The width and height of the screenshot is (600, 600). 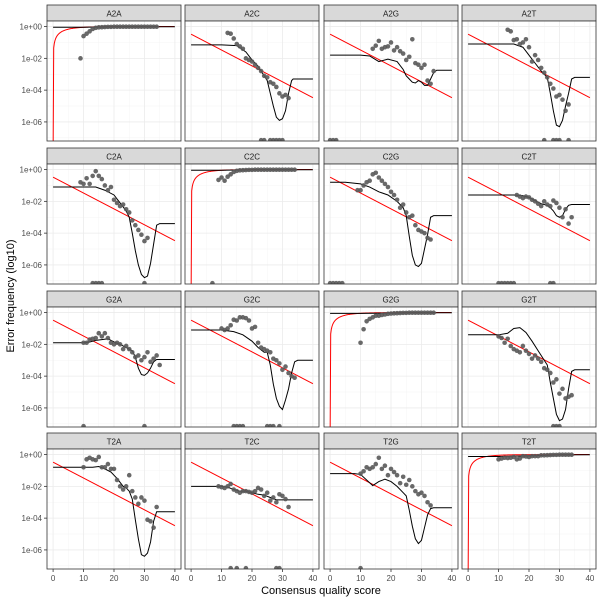 What do you see at coordinates (529, 81) in the screenshot?
I see `panel-border` at bounding box center [529, 81].